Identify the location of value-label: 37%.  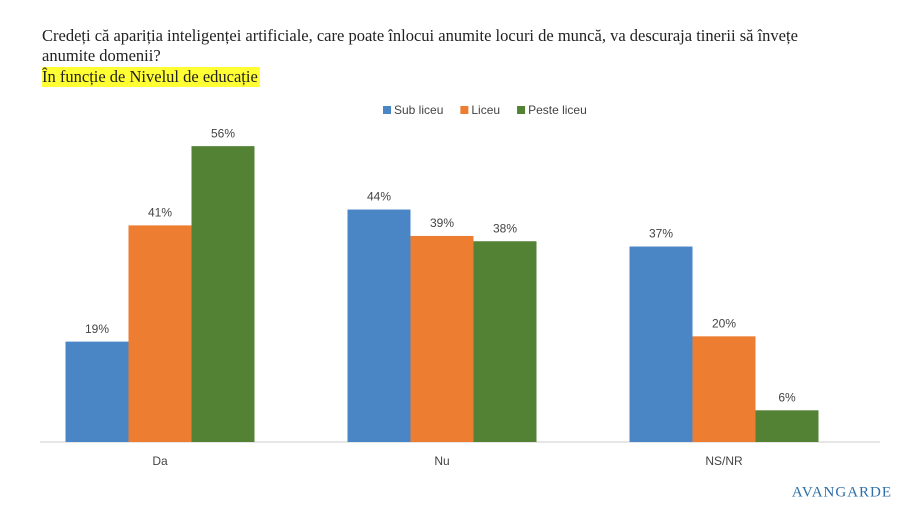
(661, 234).